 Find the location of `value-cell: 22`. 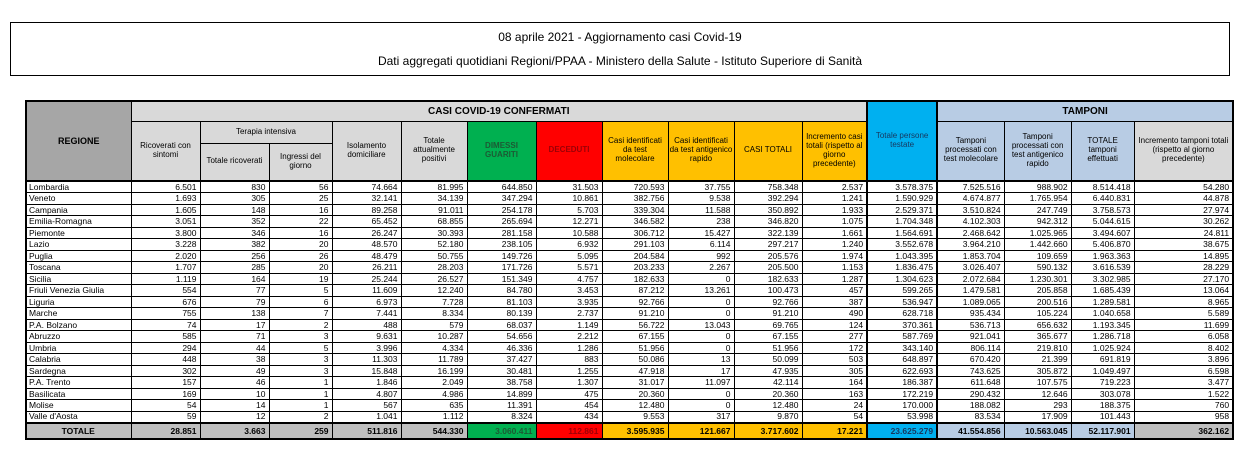

value-cell: 22 is located at coordinates (300, 221).